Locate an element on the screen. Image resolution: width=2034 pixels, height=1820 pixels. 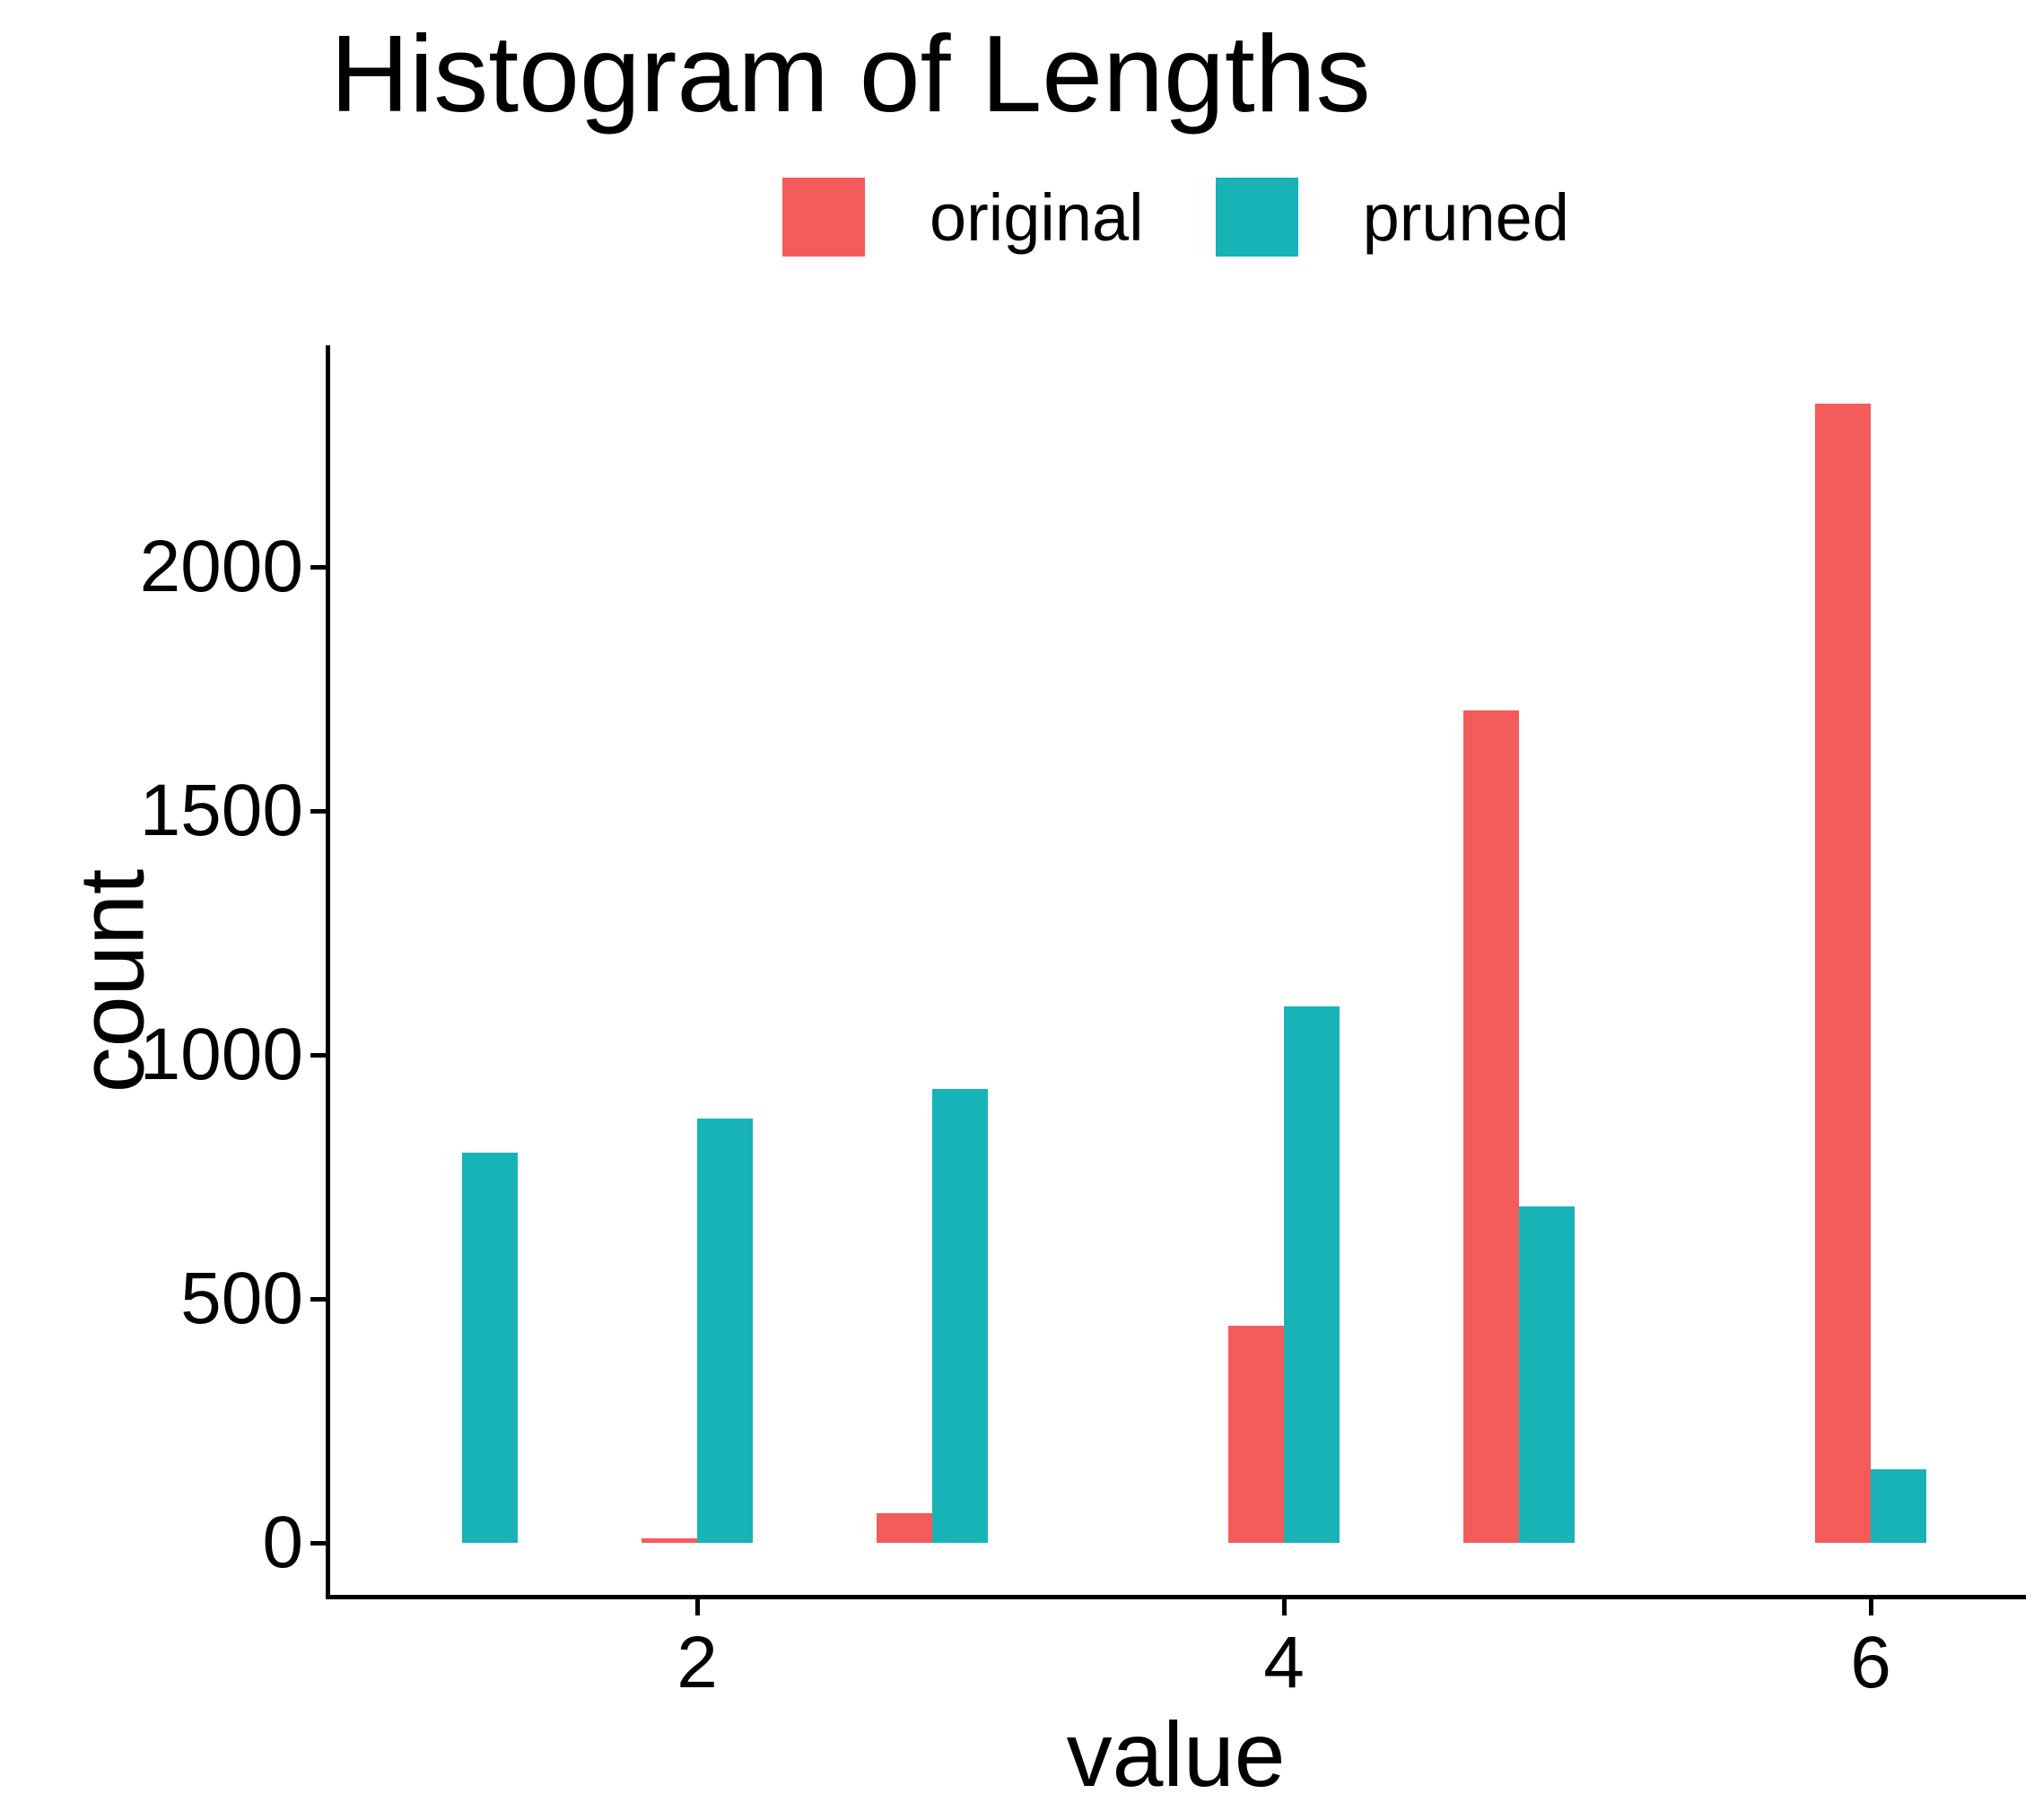
legend-label-original: original is located at coordinates (1036, 217).